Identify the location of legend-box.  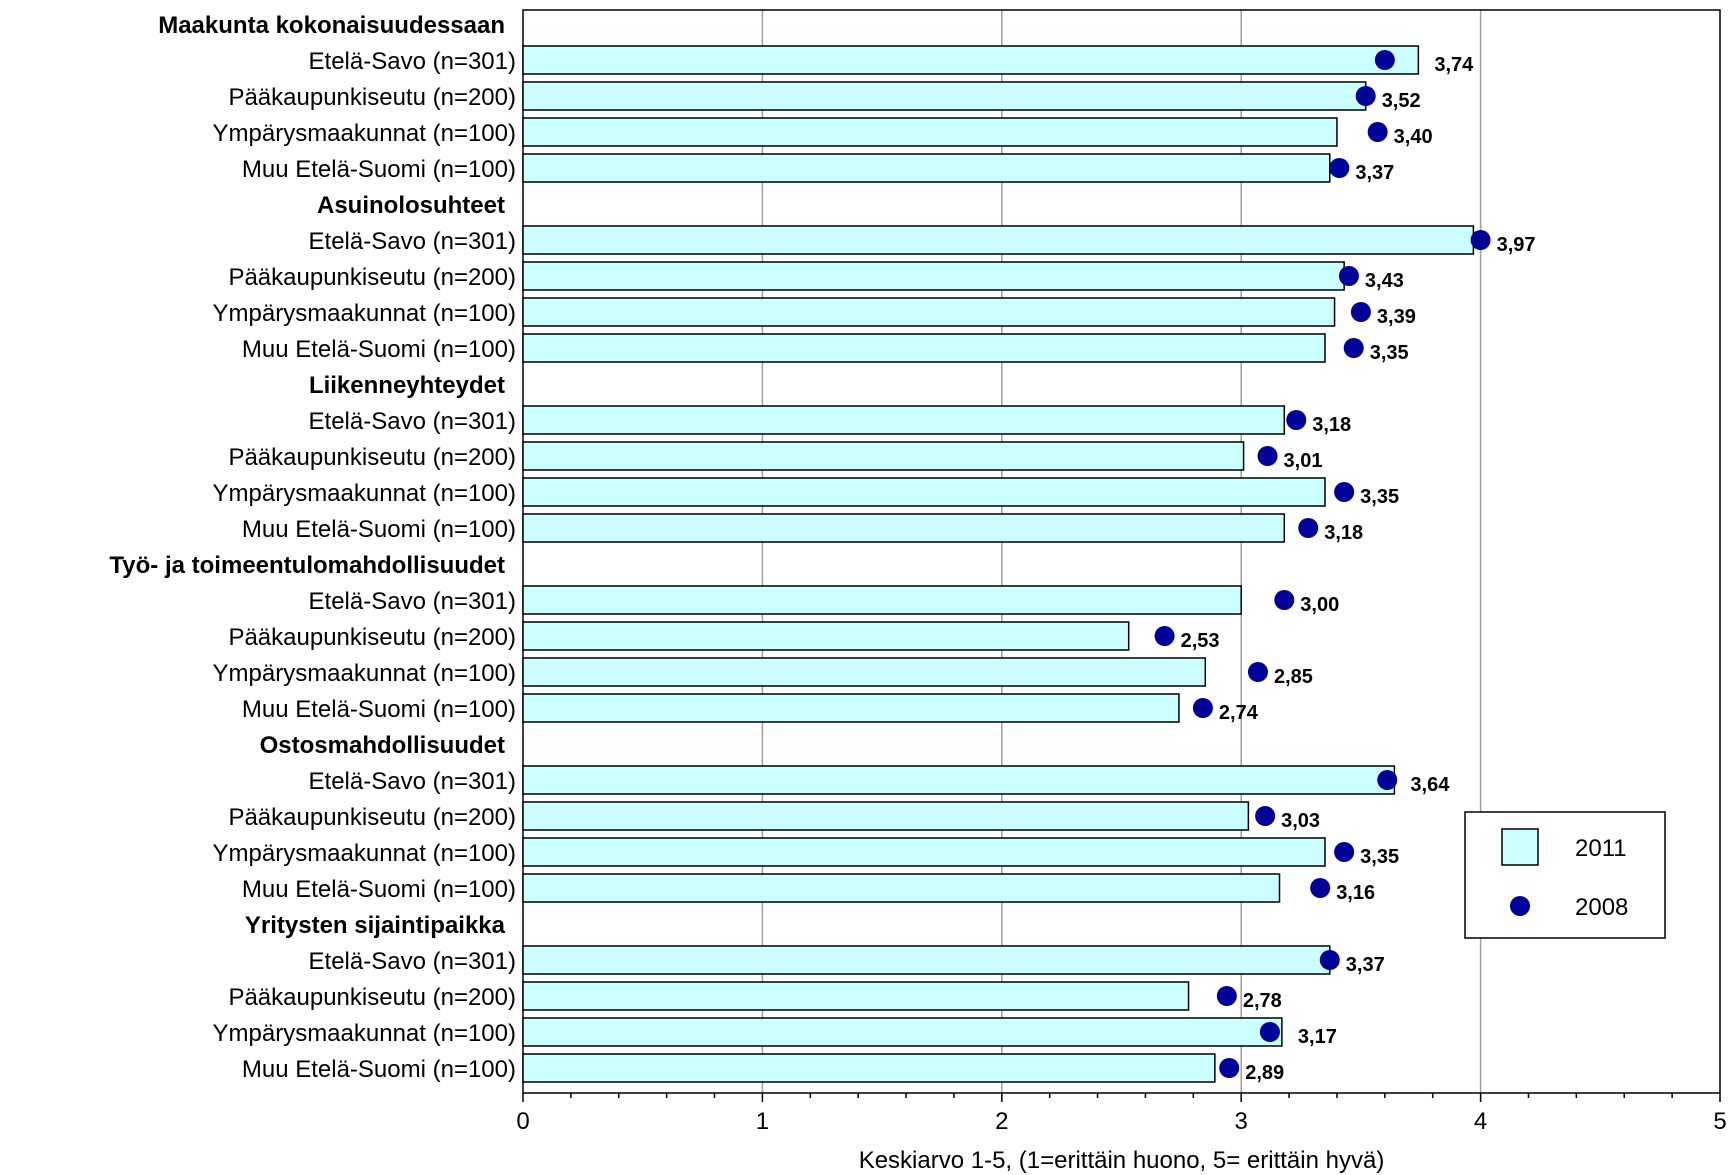
(1565, 875).